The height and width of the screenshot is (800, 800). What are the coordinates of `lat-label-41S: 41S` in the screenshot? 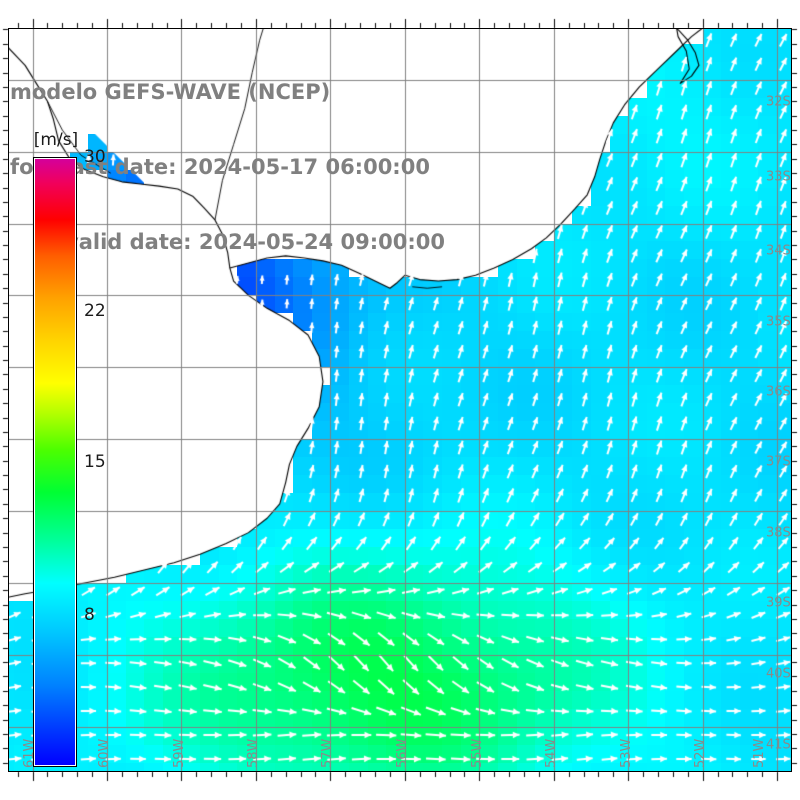 It's located at (778, 745).